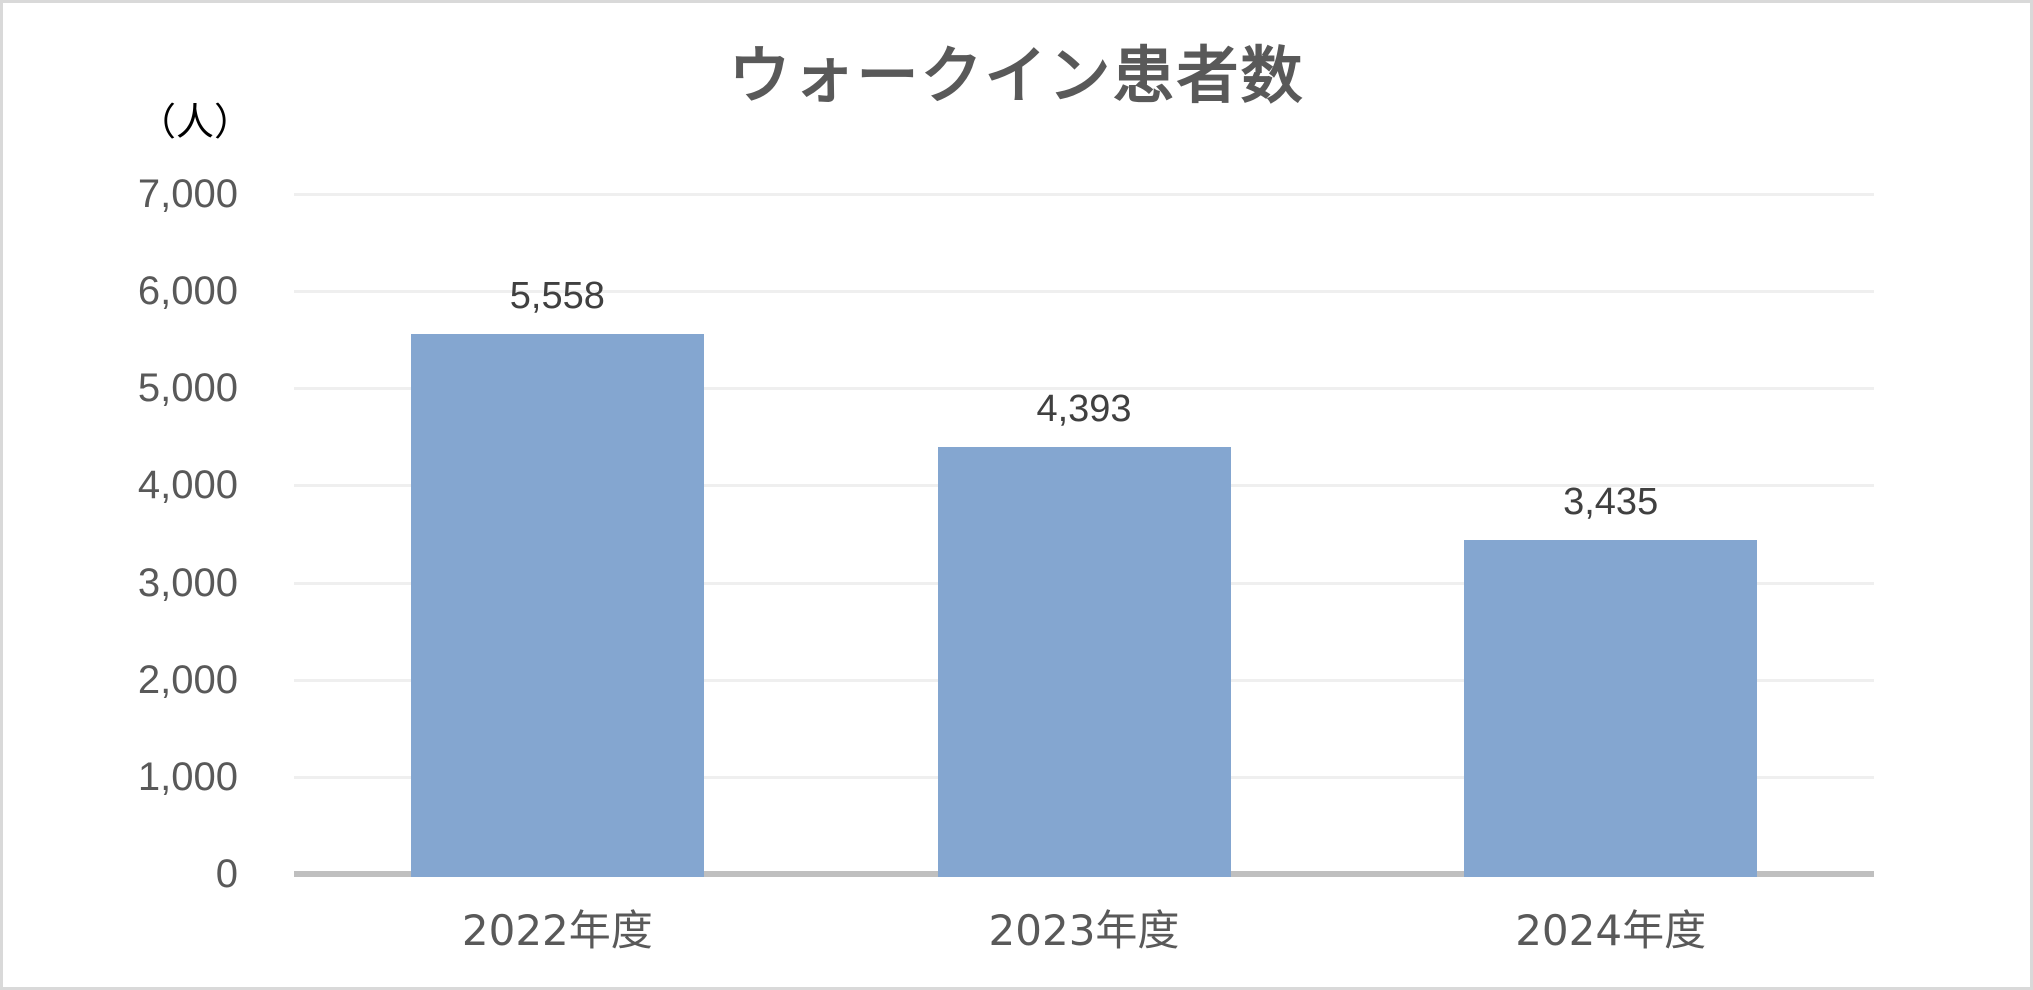 The width and height of the screenshot is (2033, 990). Describe the element at coordinates (187, 291) in the screenshot. I see `y-tick-label: 6,000` at that location.